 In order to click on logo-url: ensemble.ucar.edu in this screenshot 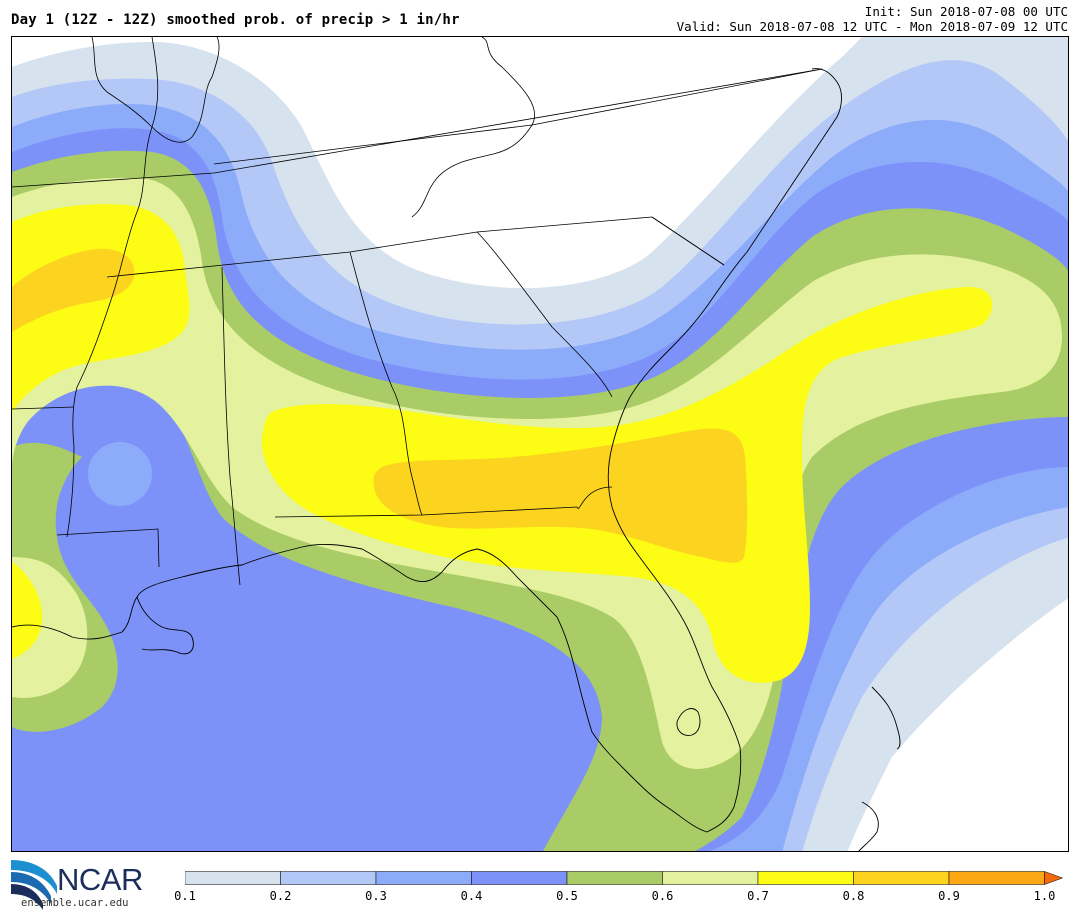, I will do `click(75, 903)`.